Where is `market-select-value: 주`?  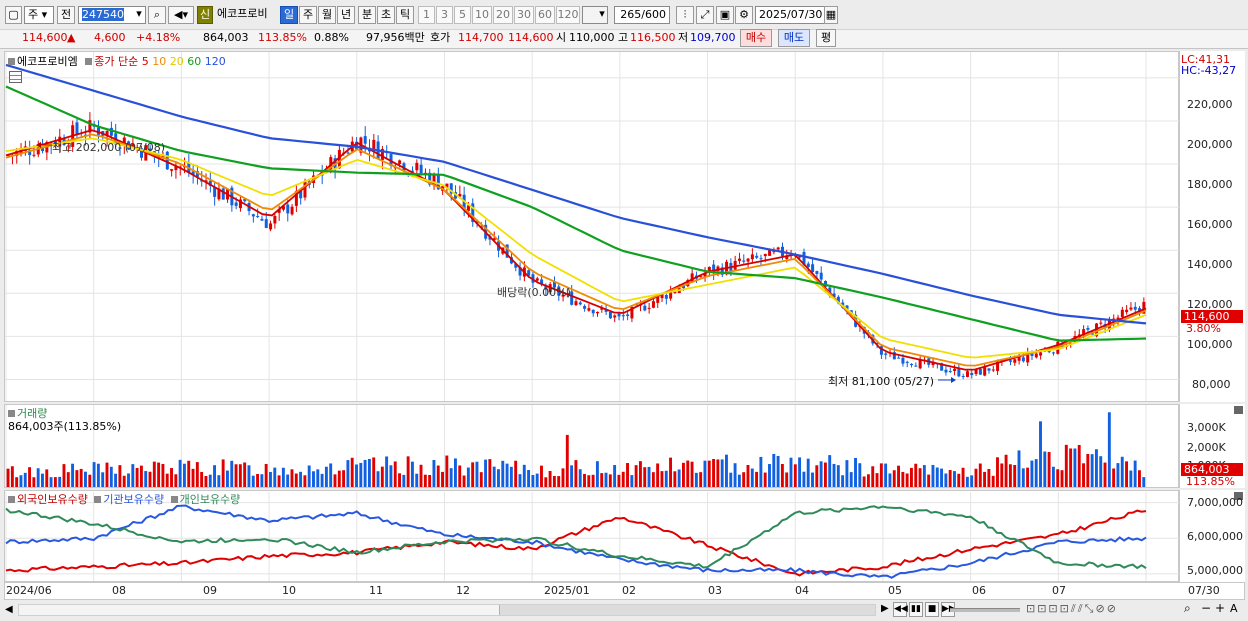 market-select-value: 주 is located at coordinates (33, 14).